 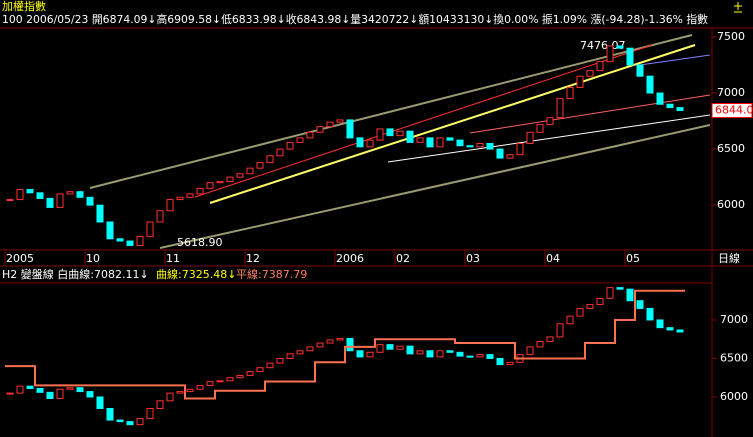 I want to click on x-tick-label: 03, so click(x=473, y=258).